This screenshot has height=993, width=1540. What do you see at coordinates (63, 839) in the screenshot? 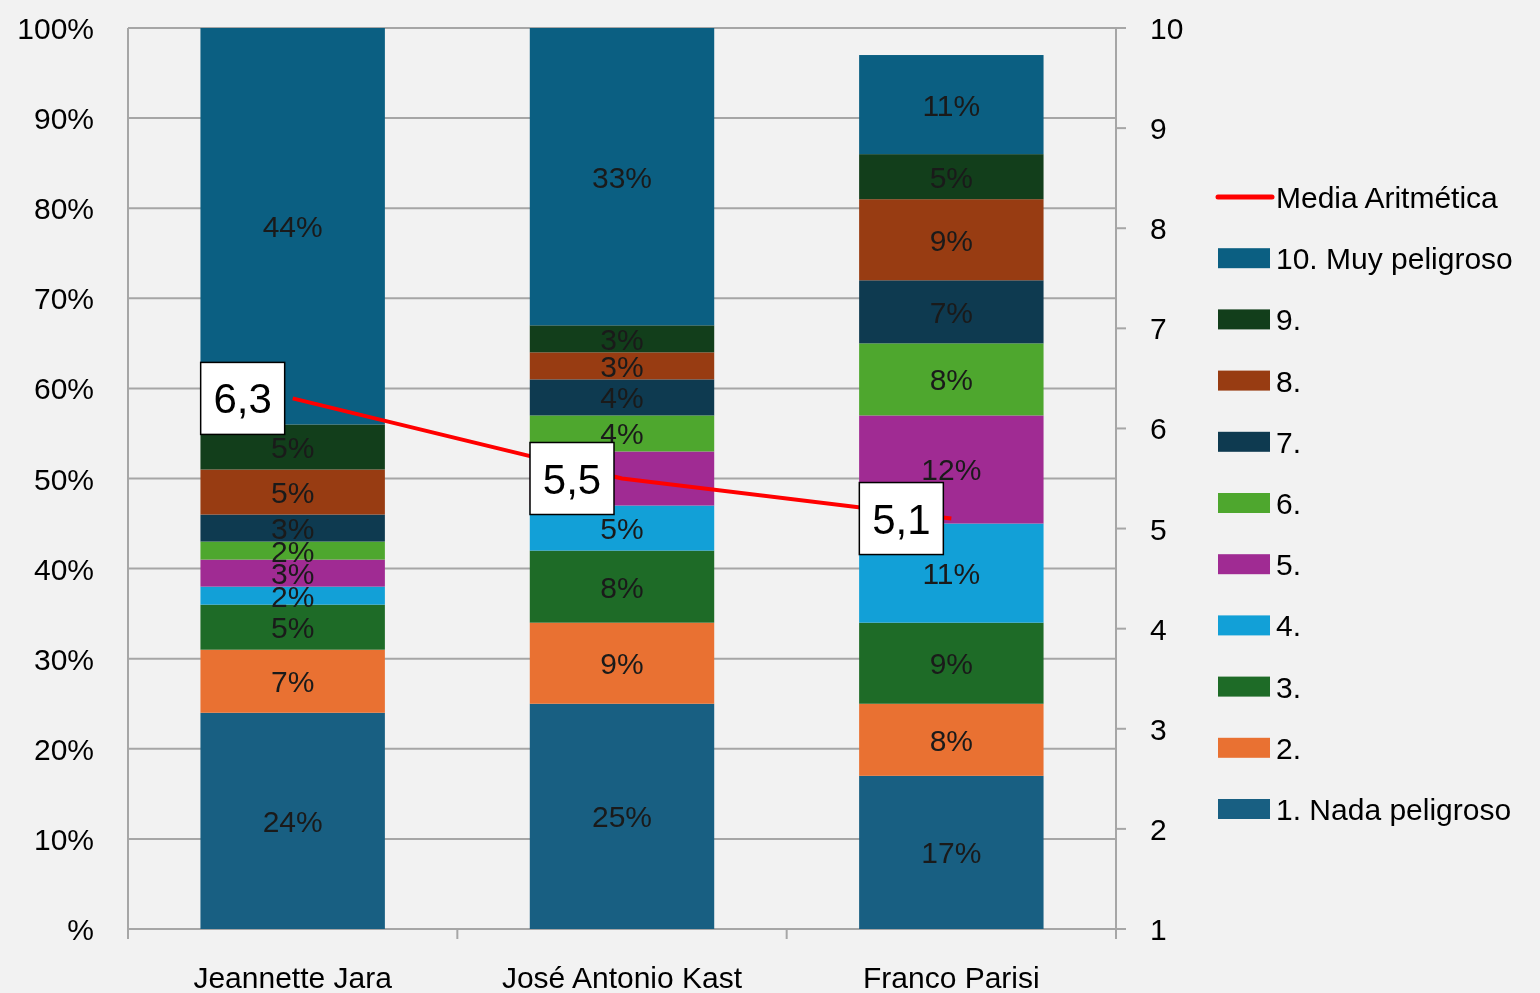
I see `y-tick-label: 10%` at bounding box center [63, 839].